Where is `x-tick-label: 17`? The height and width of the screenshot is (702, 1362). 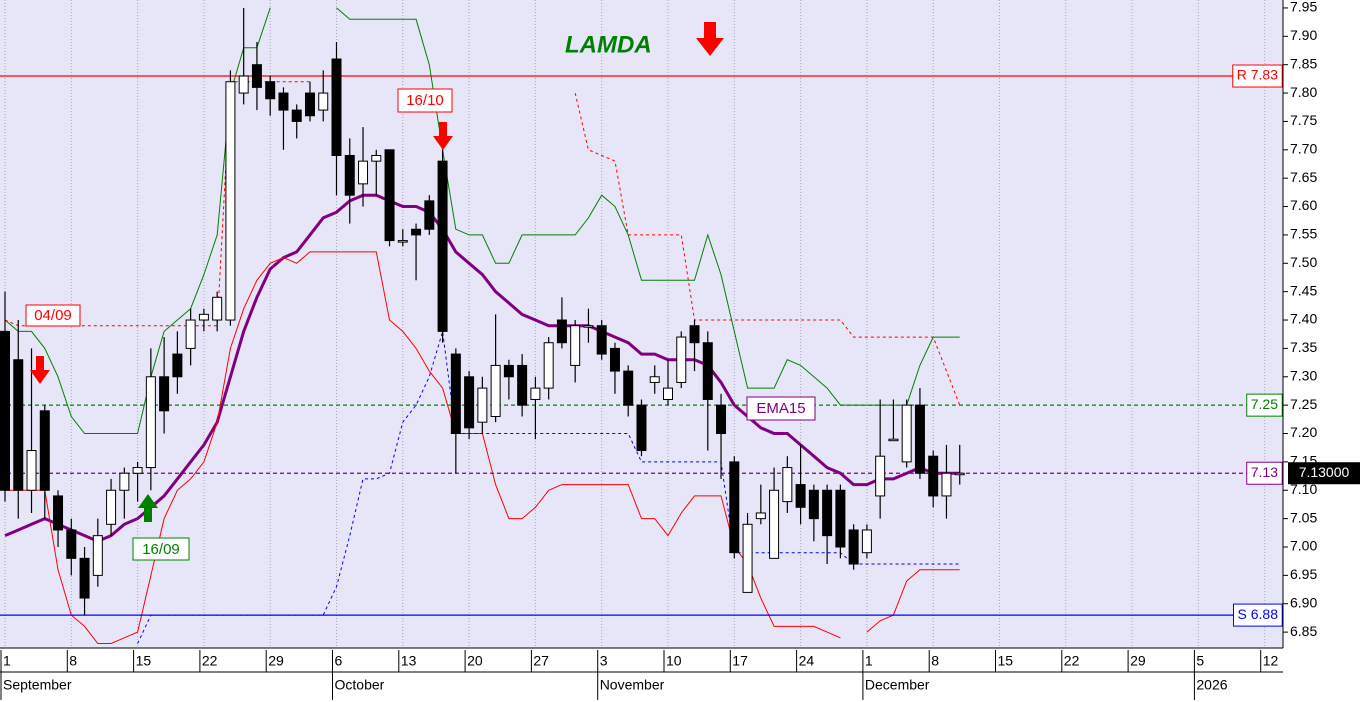 x-tick-label: 17 is located at coordinates (740, 661).